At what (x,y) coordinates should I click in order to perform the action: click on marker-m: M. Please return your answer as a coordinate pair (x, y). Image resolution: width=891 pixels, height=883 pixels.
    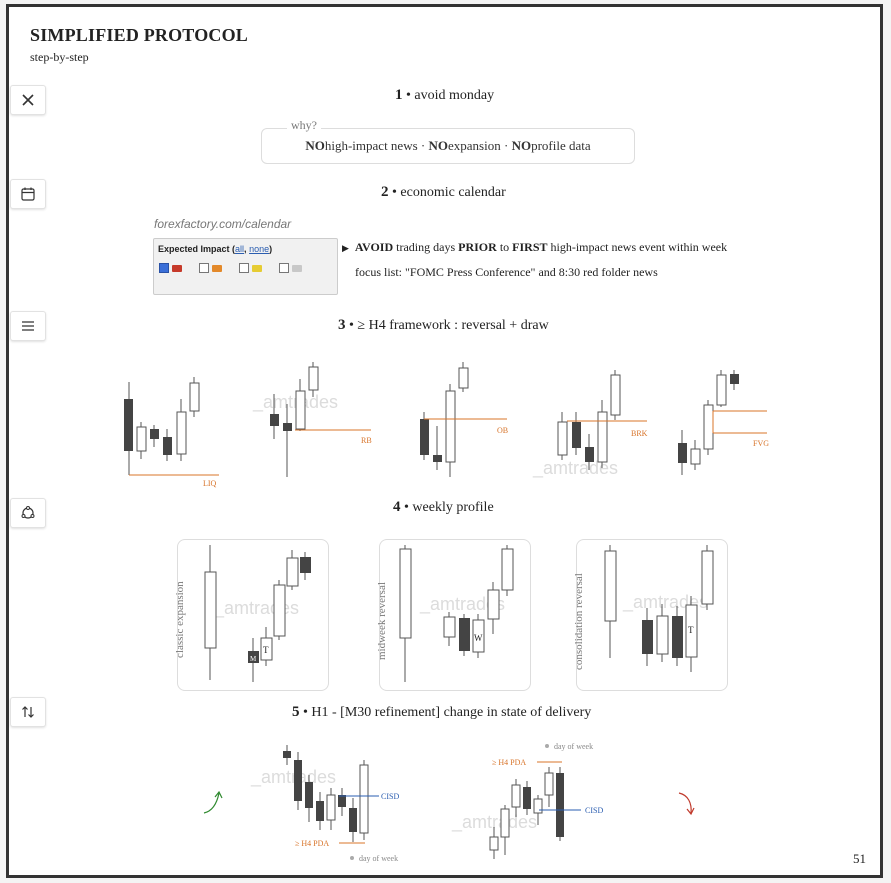
    Looking at the image, I should click on (253, 659).